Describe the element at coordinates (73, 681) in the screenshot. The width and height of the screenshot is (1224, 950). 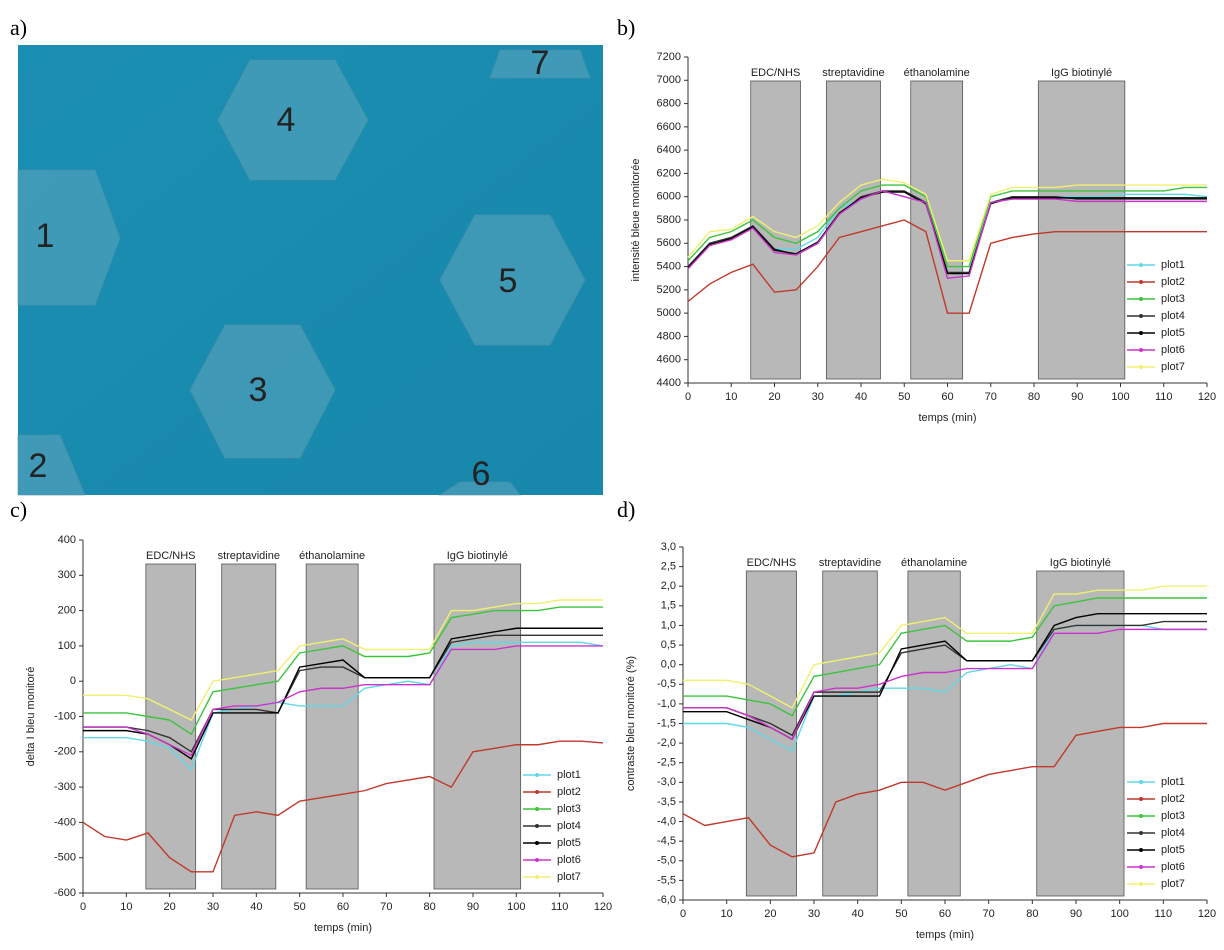
I see `y-tick-label: 0` at that location.